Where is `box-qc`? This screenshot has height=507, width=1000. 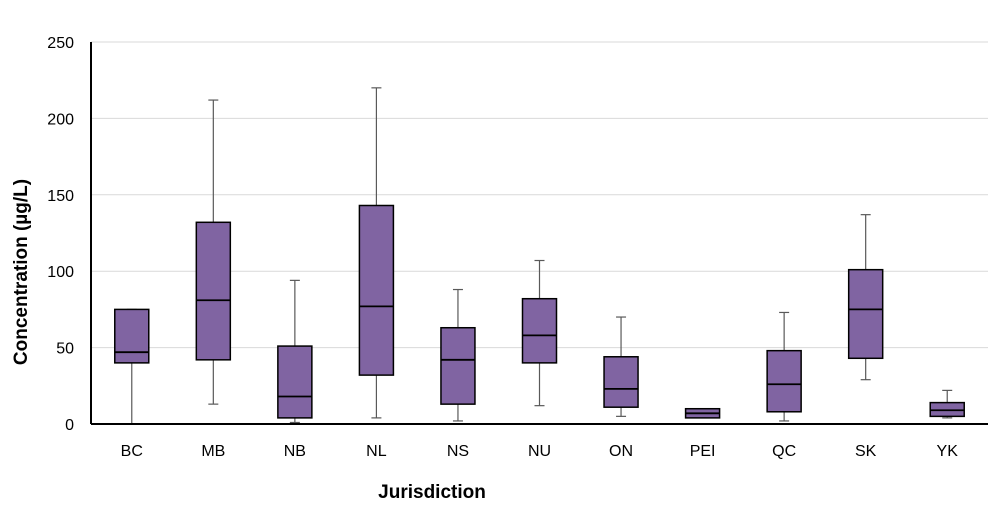 box-qc is located at coordinates (784, 366).